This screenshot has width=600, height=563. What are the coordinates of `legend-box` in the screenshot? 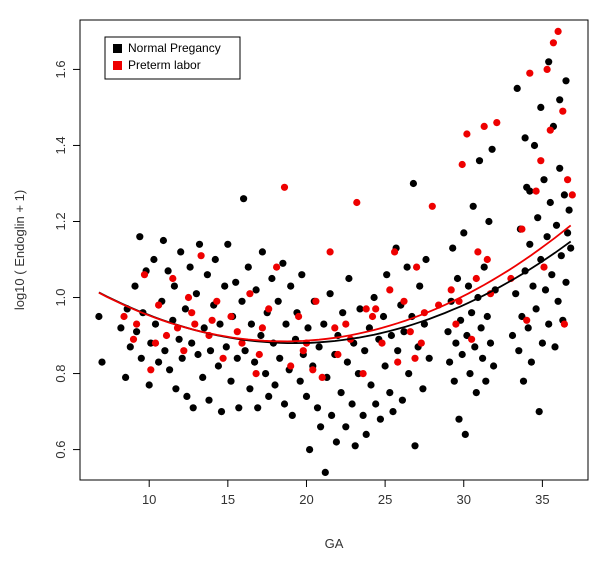 It's located at (172, 58).